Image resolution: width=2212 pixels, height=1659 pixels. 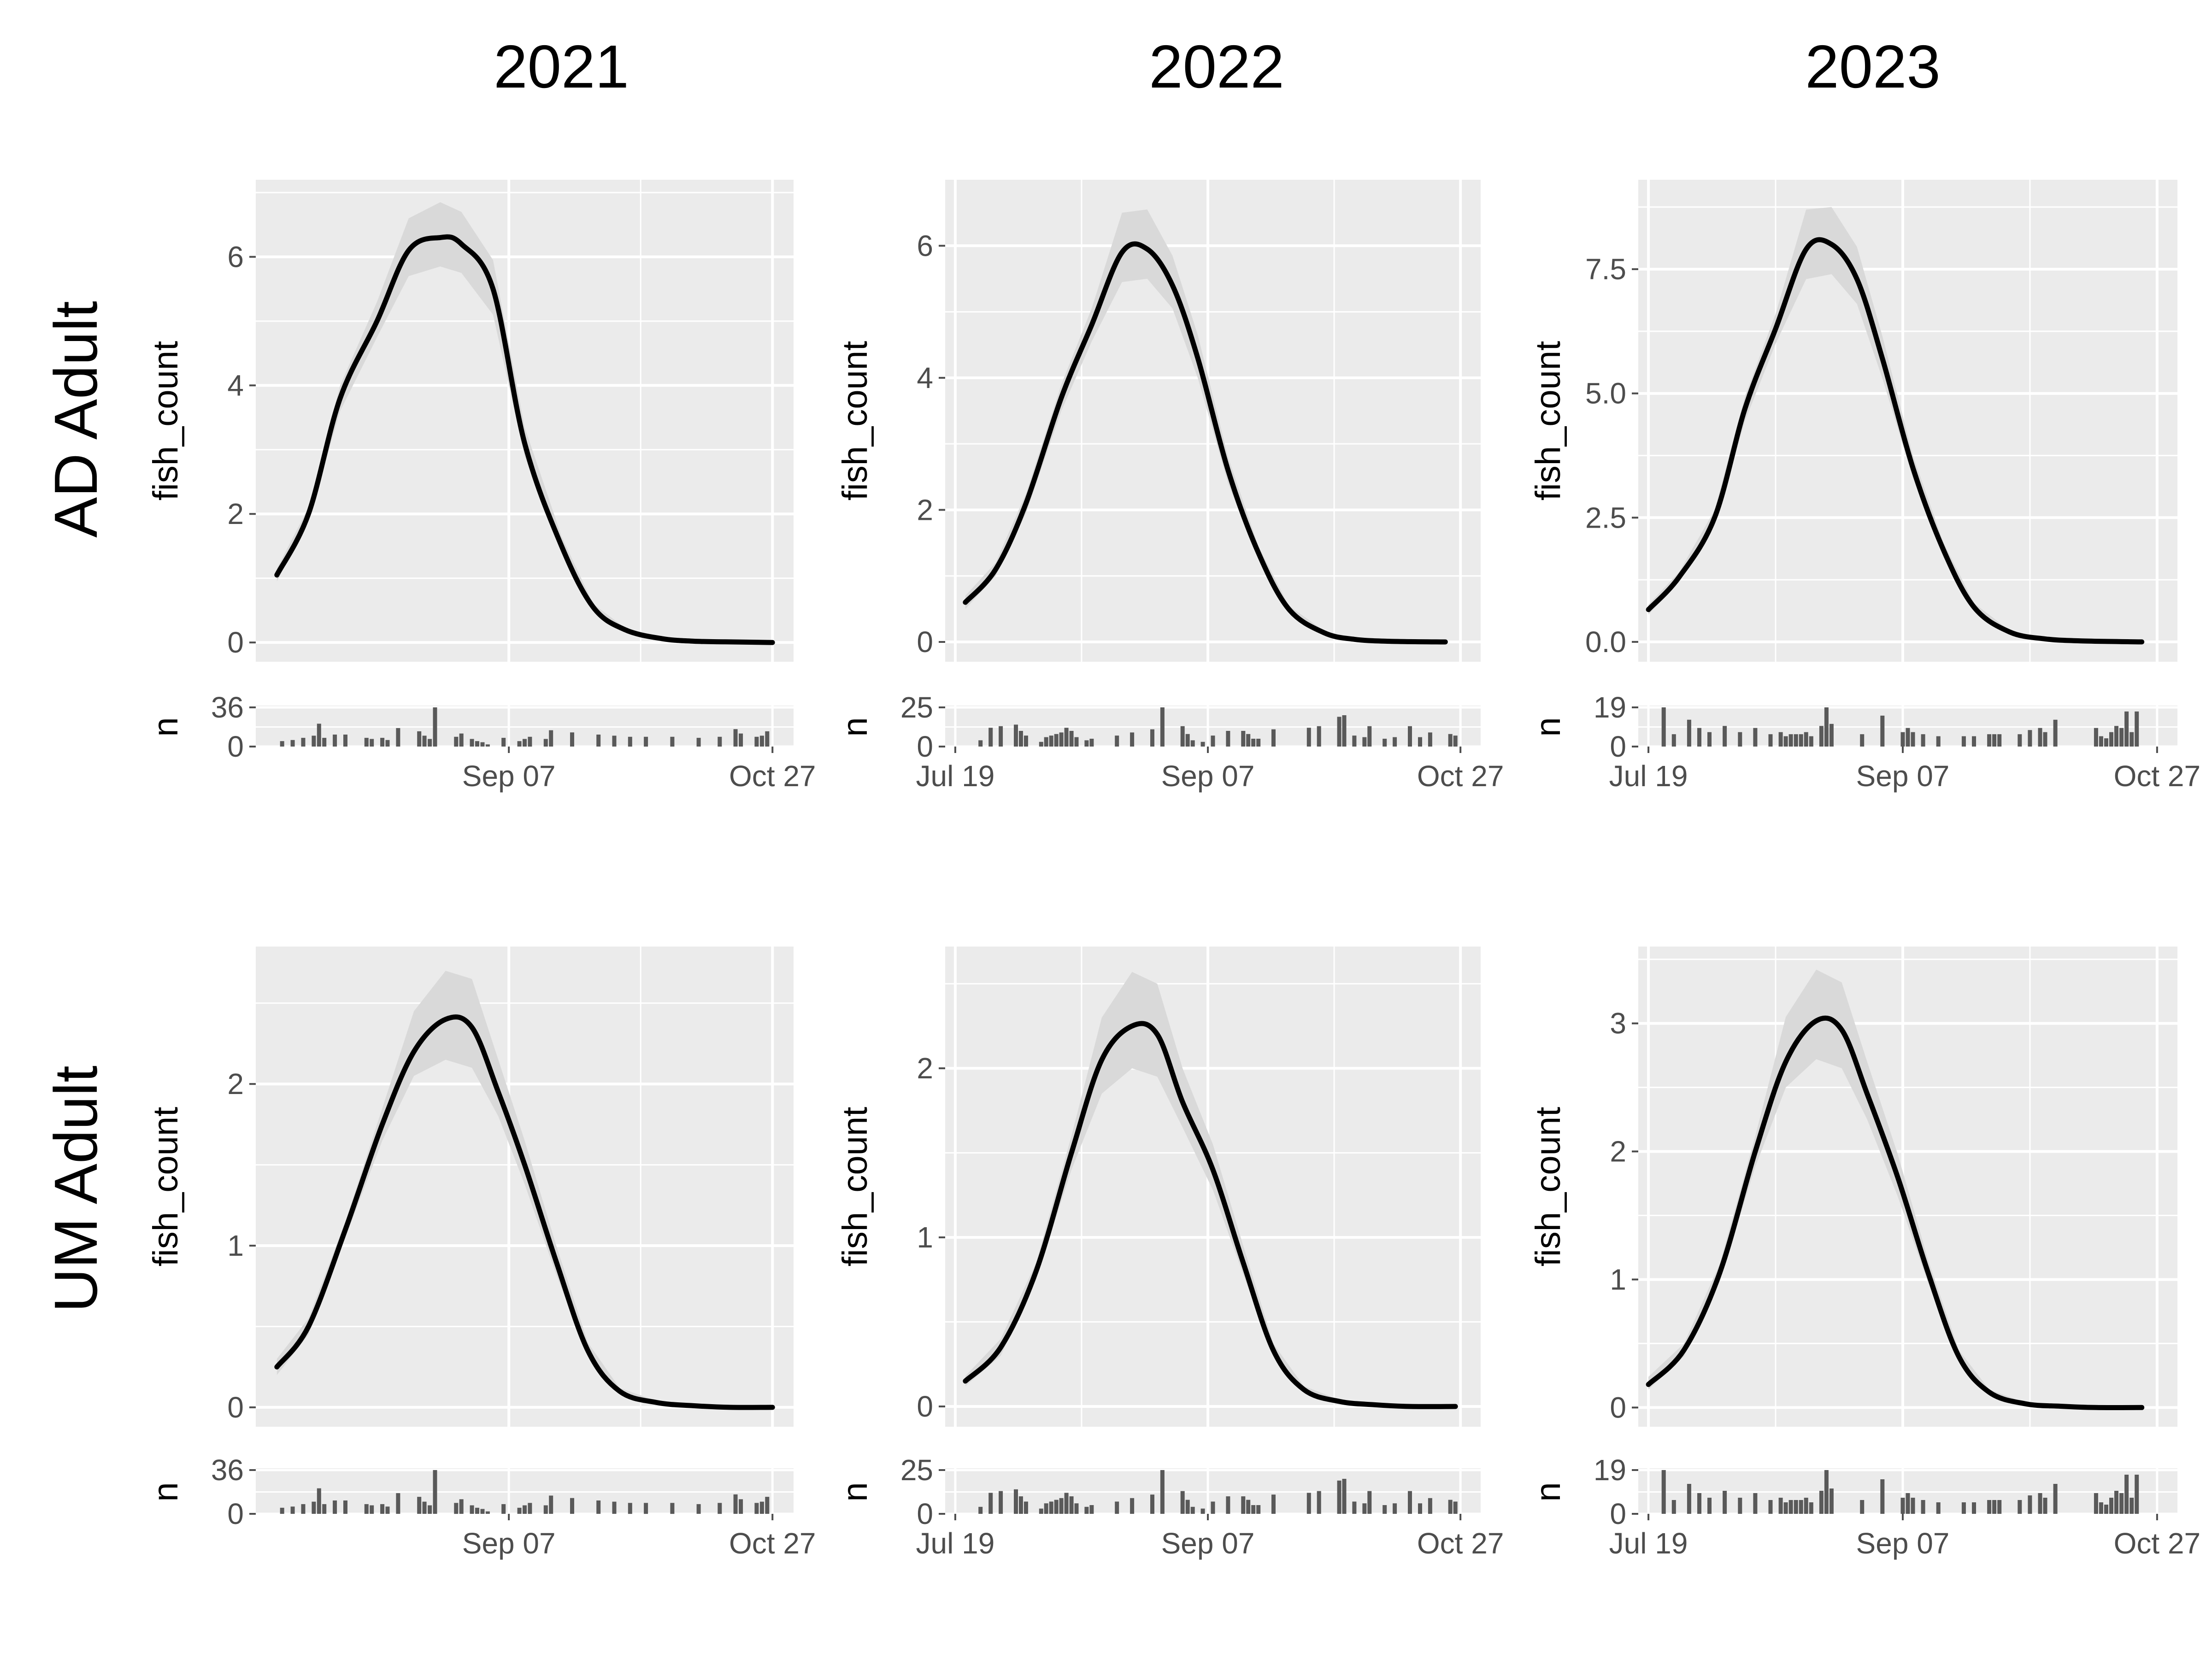 What do you see at coordinates (76, 1188) in the screenshot?
I see `row-title-um-adult: UM Adult` at bounding box center [76, 1188].